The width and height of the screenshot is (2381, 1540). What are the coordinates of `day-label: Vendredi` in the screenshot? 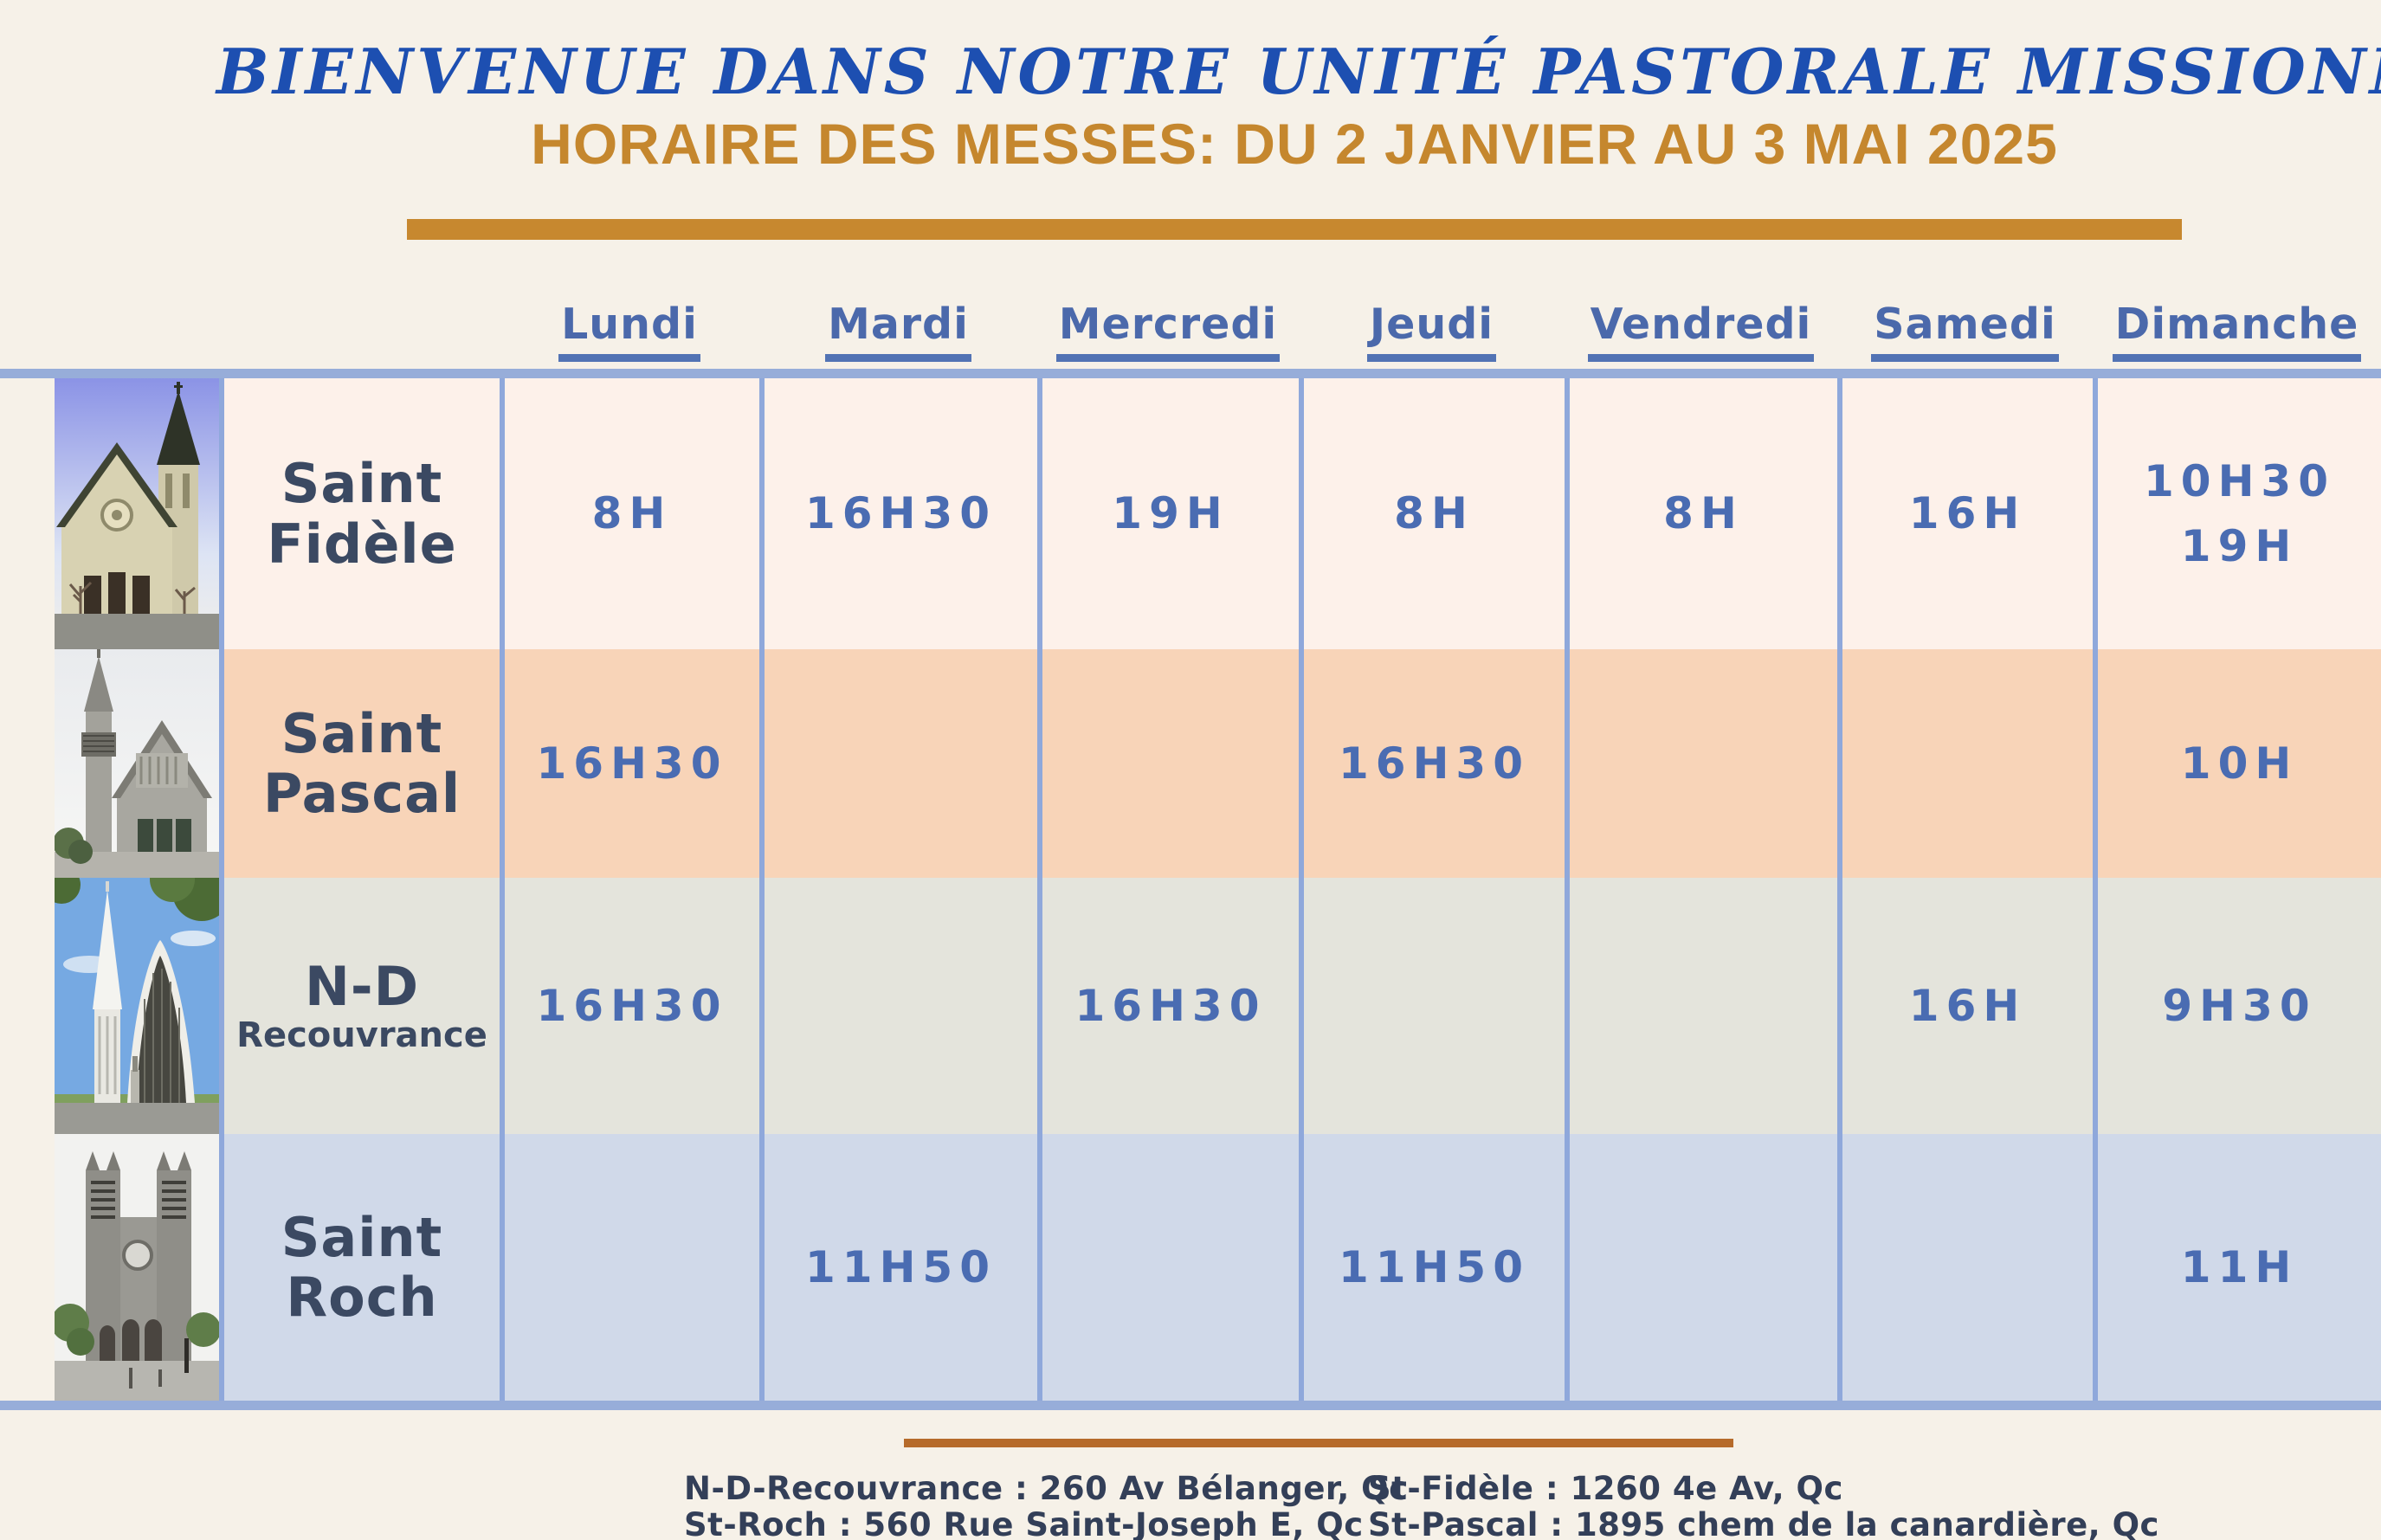 It's located at (1701, 331).